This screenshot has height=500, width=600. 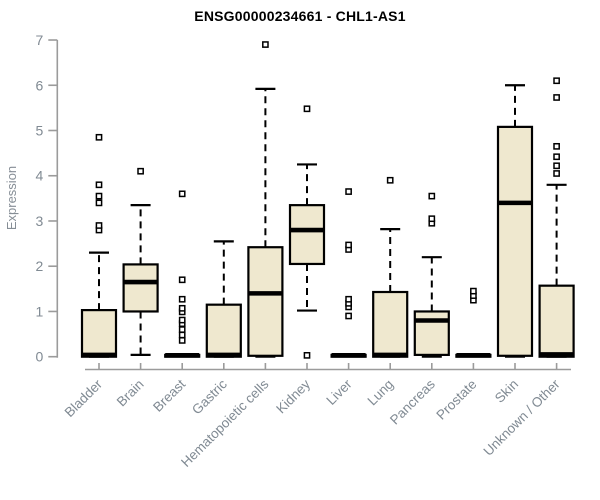 What do you see at coordinates (390, 267) in the screenshot?
I see `box-group-lung` at bounding box center [390, 267].